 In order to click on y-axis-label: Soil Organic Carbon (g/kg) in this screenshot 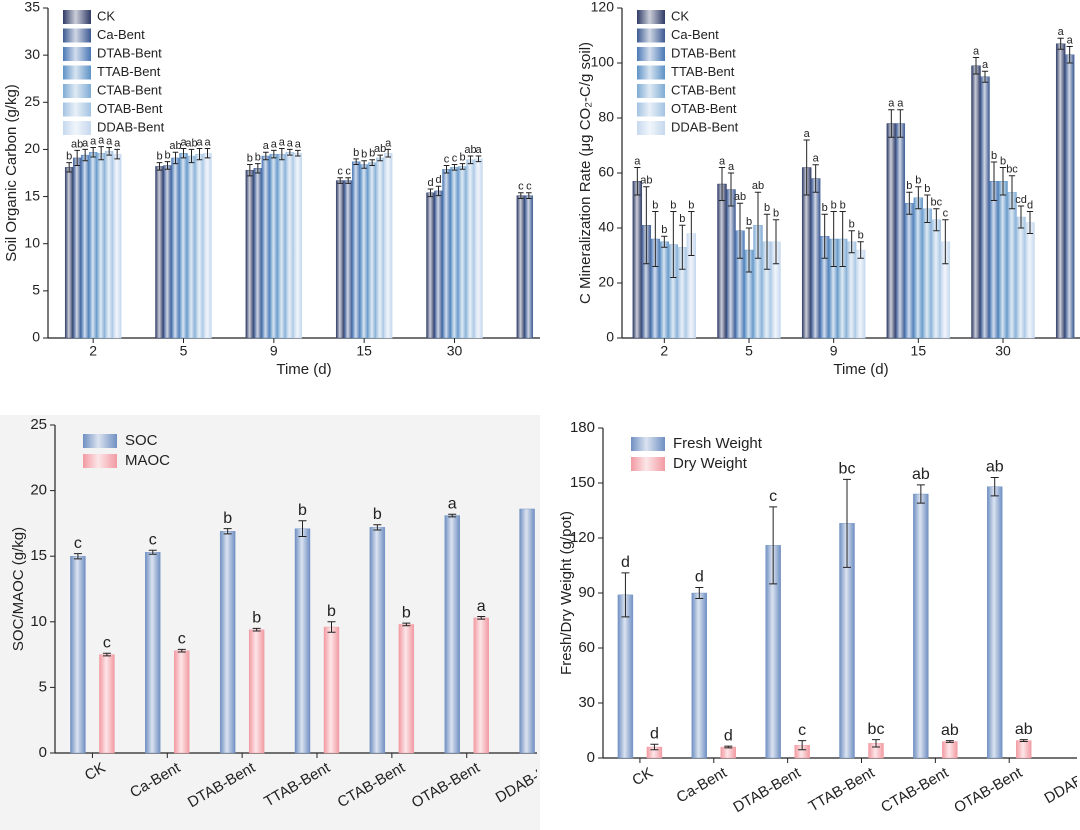, I will do `click(11, 173)`.